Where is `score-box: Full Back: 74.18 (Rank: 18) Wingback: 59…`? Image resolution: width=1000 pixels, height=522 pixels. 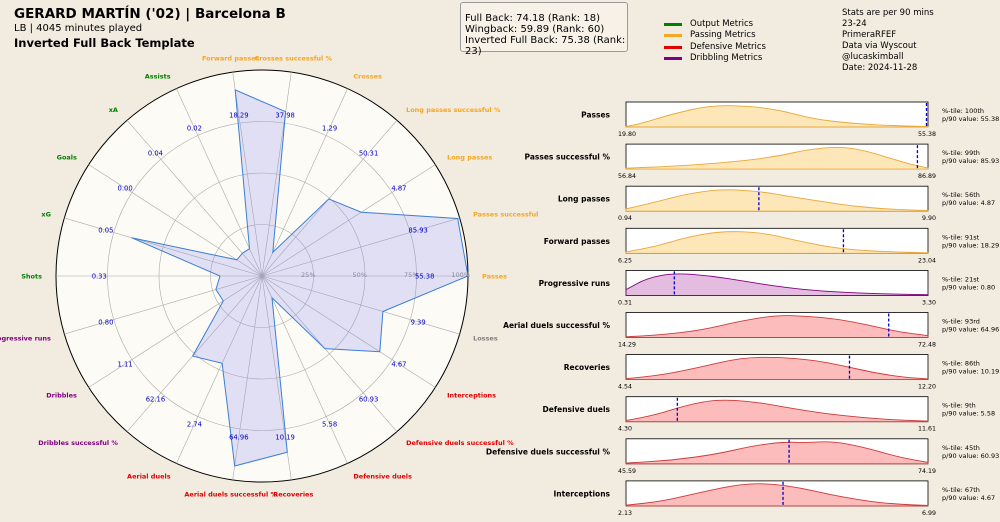
score-box: Full Back: 74.18 (Rank: 18) Wingback: 59… is located at coordinates (544, 29).